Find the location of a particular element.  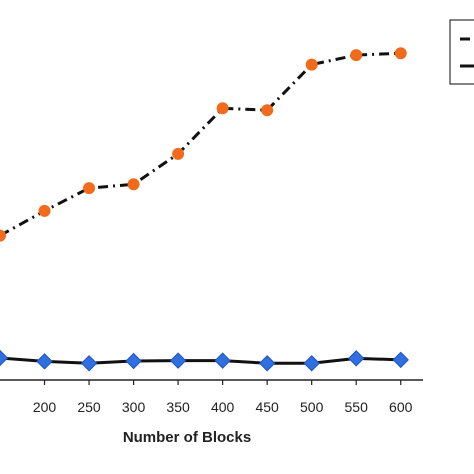

x-tick-labels: 200 250 300 350 400 450 500 550 600 is located at coordinates (223, 407).